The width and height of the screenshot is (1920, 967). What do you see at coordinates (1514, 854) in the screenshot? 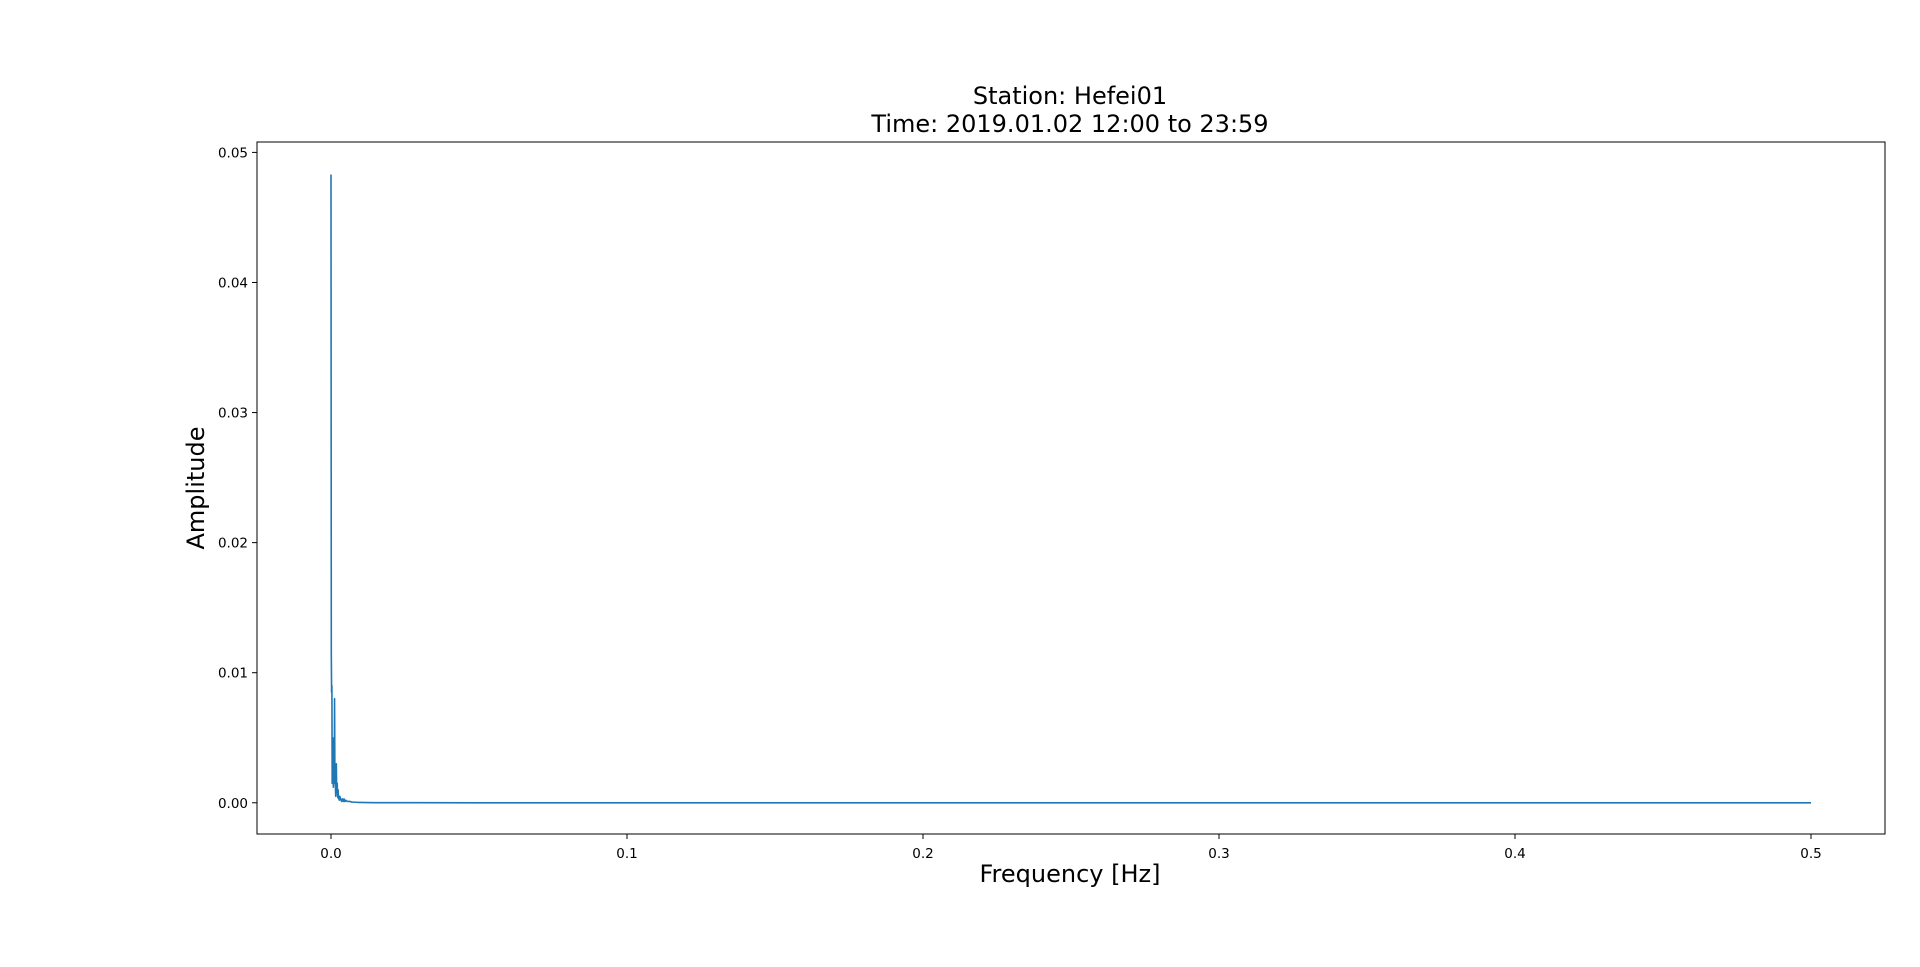
I see `x-tick-label: 0.4` at bounding box center [1514, 854].